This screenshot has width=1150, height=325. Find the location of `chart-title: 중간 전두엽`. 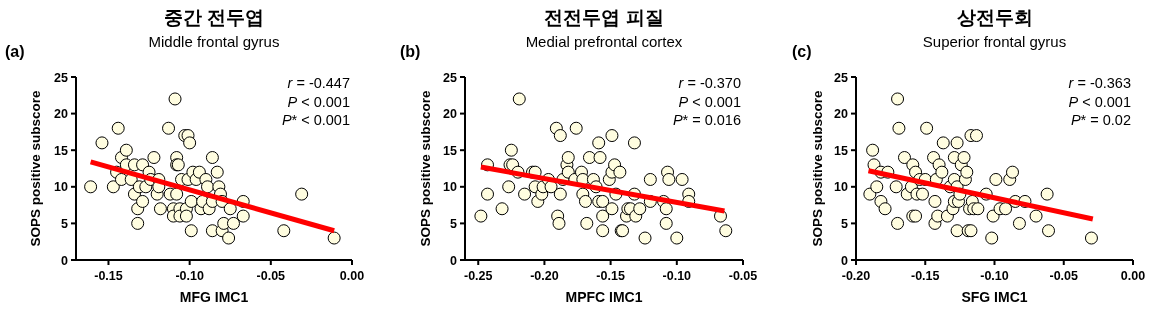

chart-title: 중간 전두엽 is located at coordinates (214, 17).